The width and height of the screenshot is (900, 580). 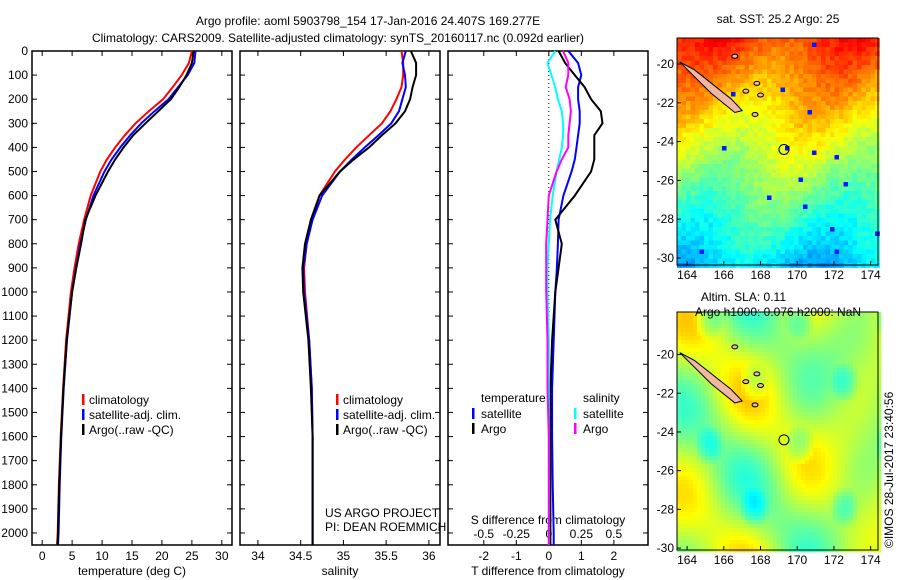 I want to click on x-tick-label: 15, so click(x=132, y=556).